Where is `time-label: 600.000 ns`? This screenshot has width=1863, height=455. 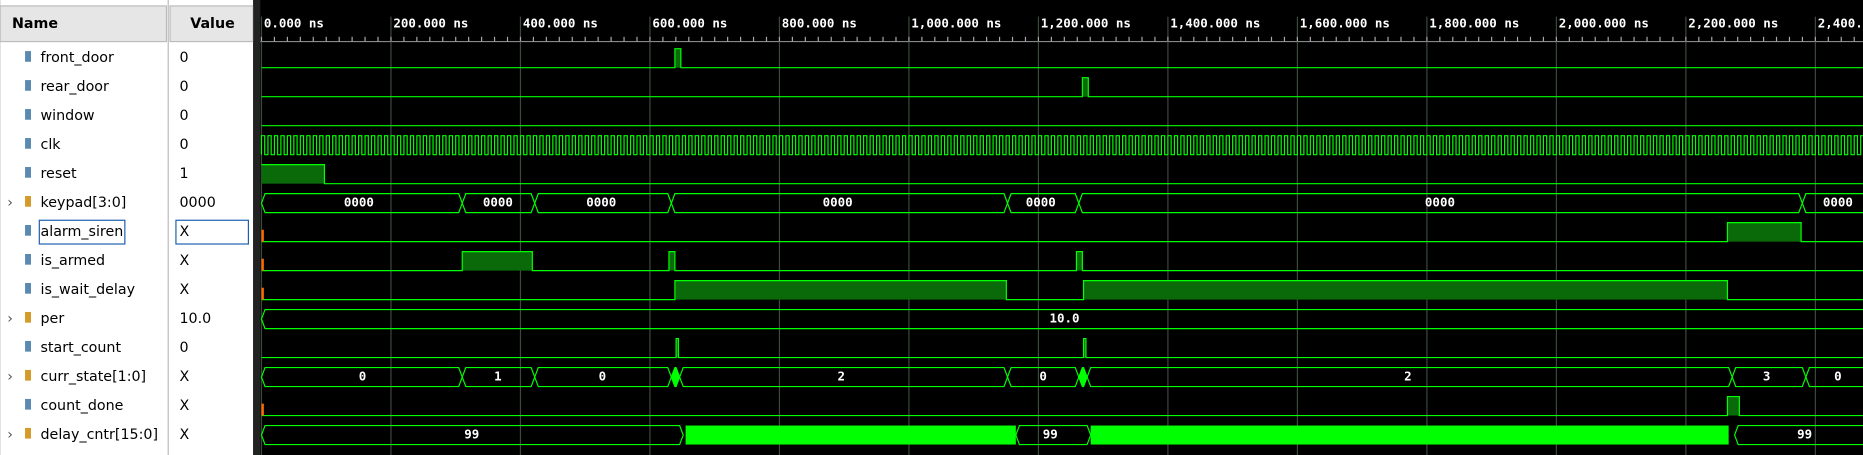
time-label: 600.000 ns is located at coordinates (689, 22).